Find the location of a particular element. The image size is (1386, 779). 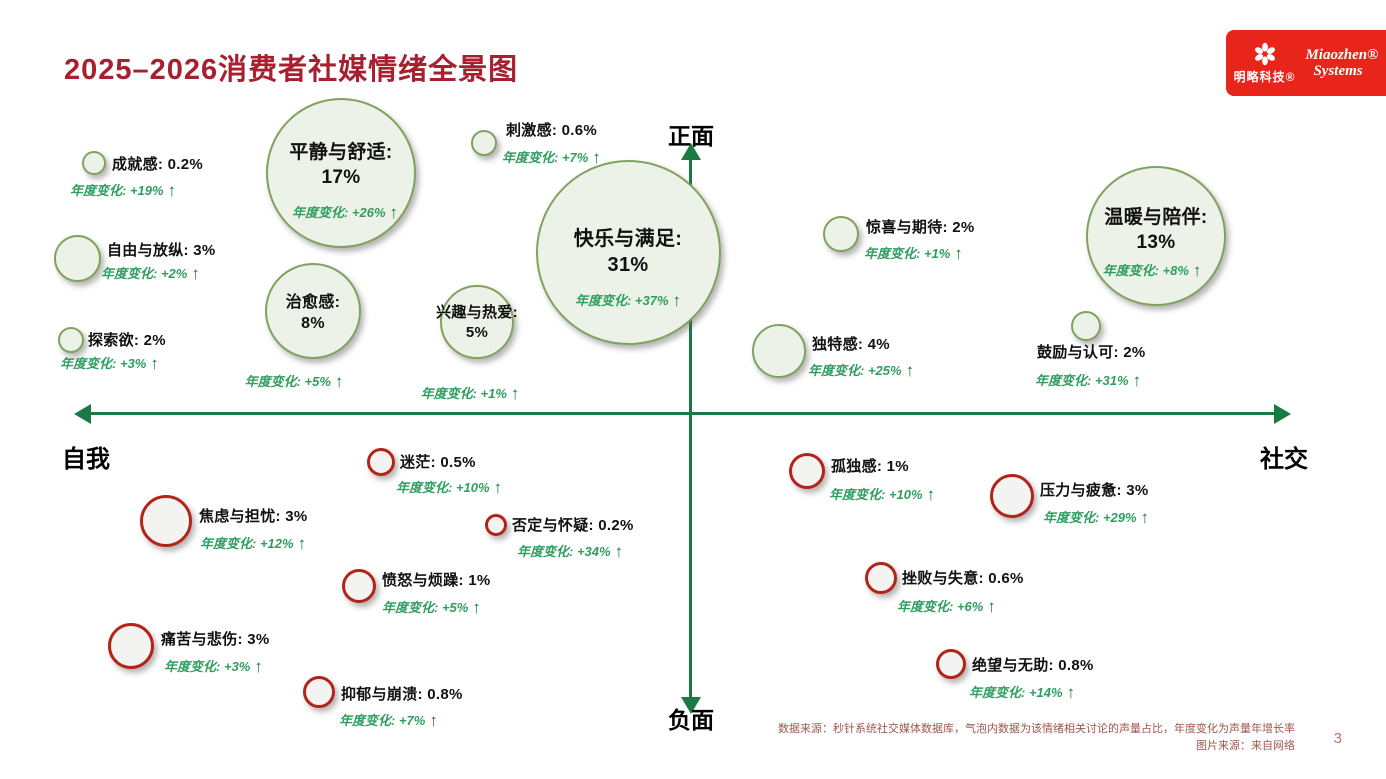

emotion-bubble-xingqu is located at coordinates (477, 322).